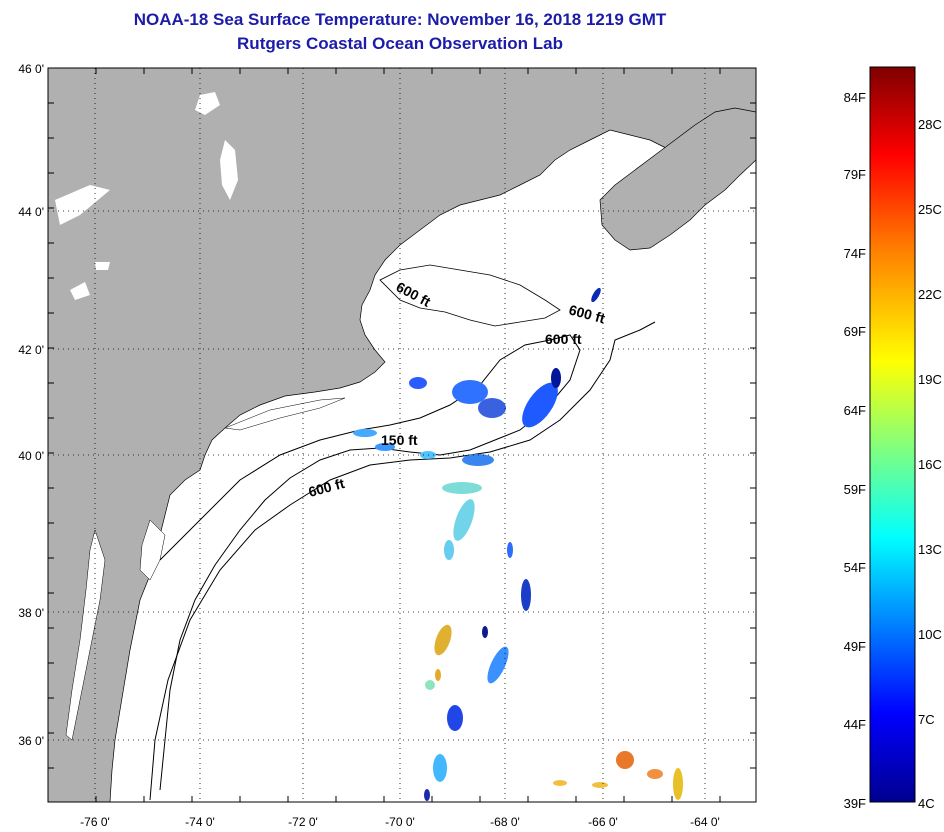  Describe the element at coordinates (31, 405) in the screenshot. I see `latitude-labels: 46 0' 44 0' 42 0' 40 0' 38 0' 36 0'` at that location.